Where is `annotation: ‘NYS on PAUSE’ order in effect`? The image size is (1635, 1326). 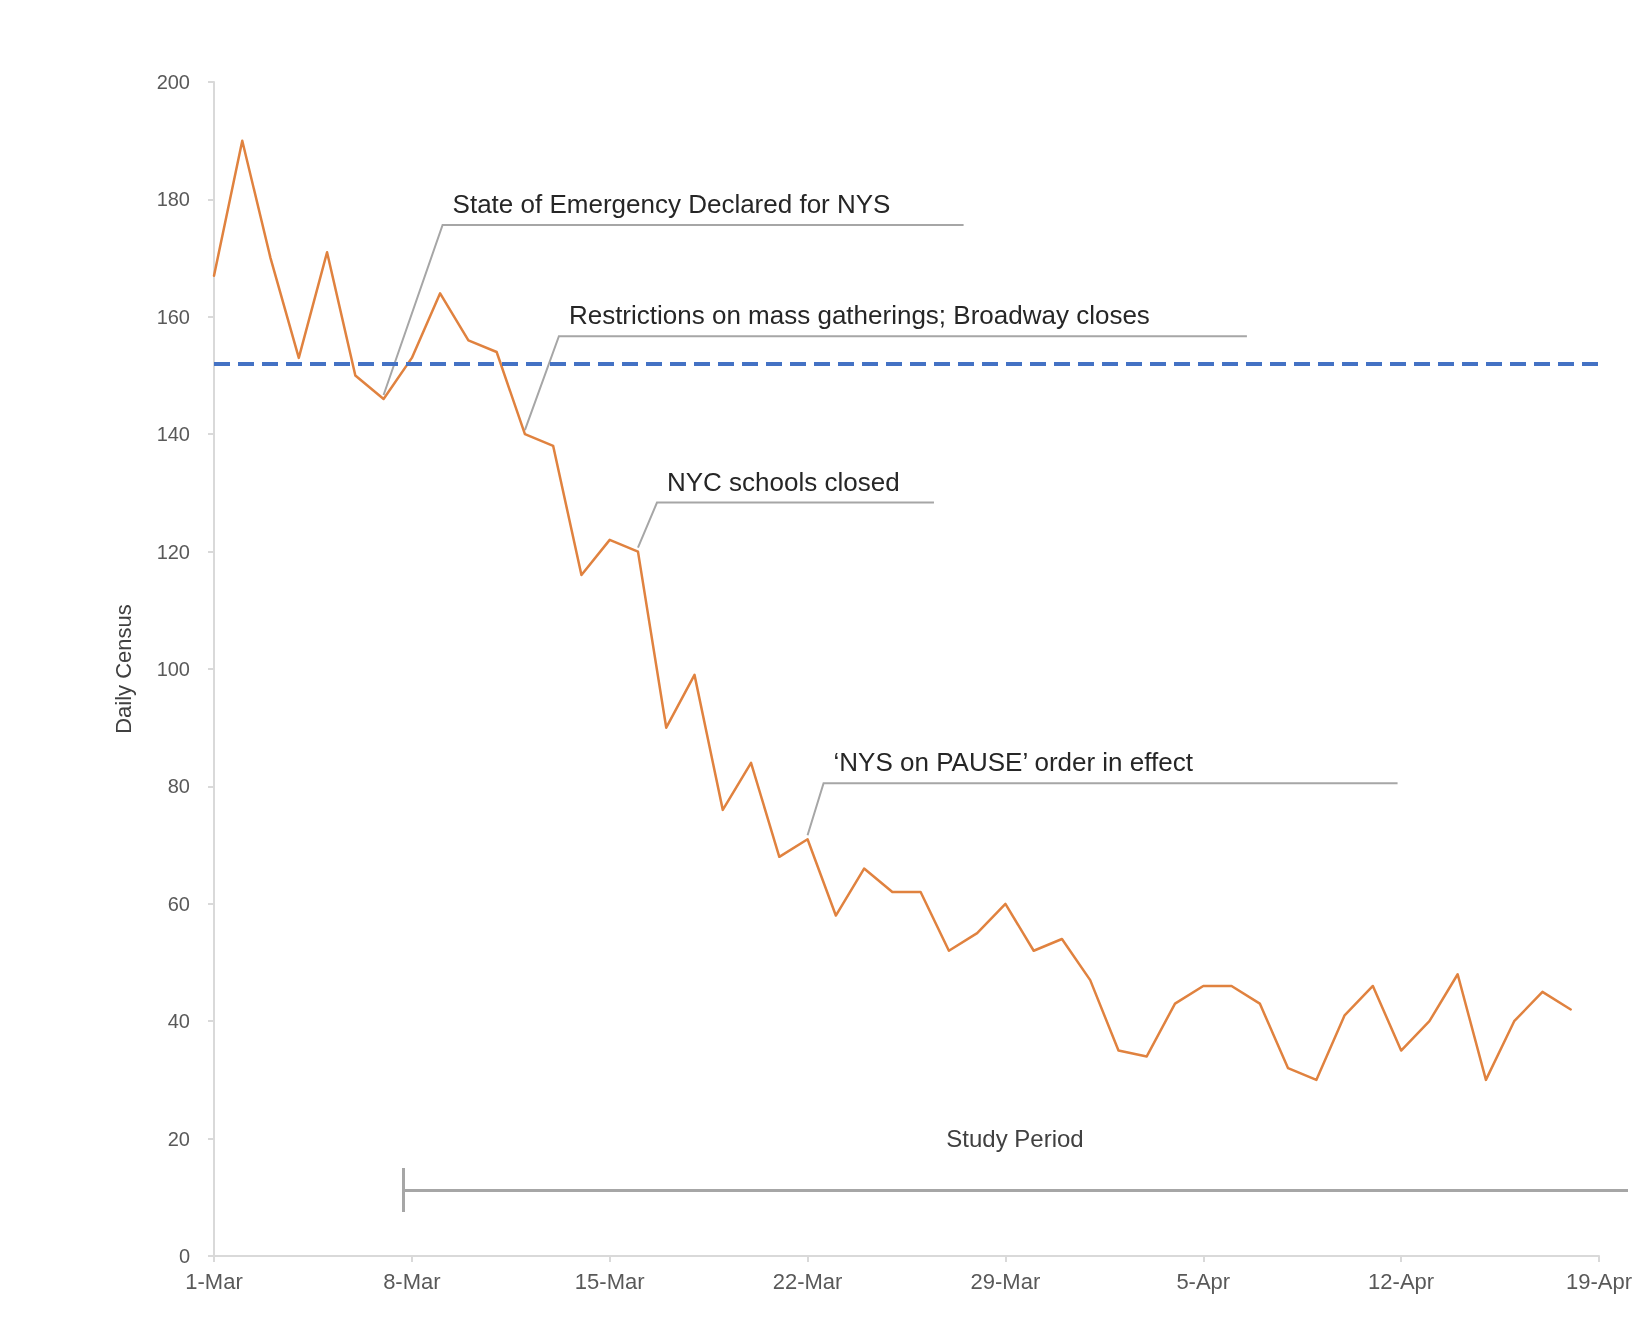
annotation: ‘NYS on PAUSE’ order in effect is located at coordinates (1013, 762).